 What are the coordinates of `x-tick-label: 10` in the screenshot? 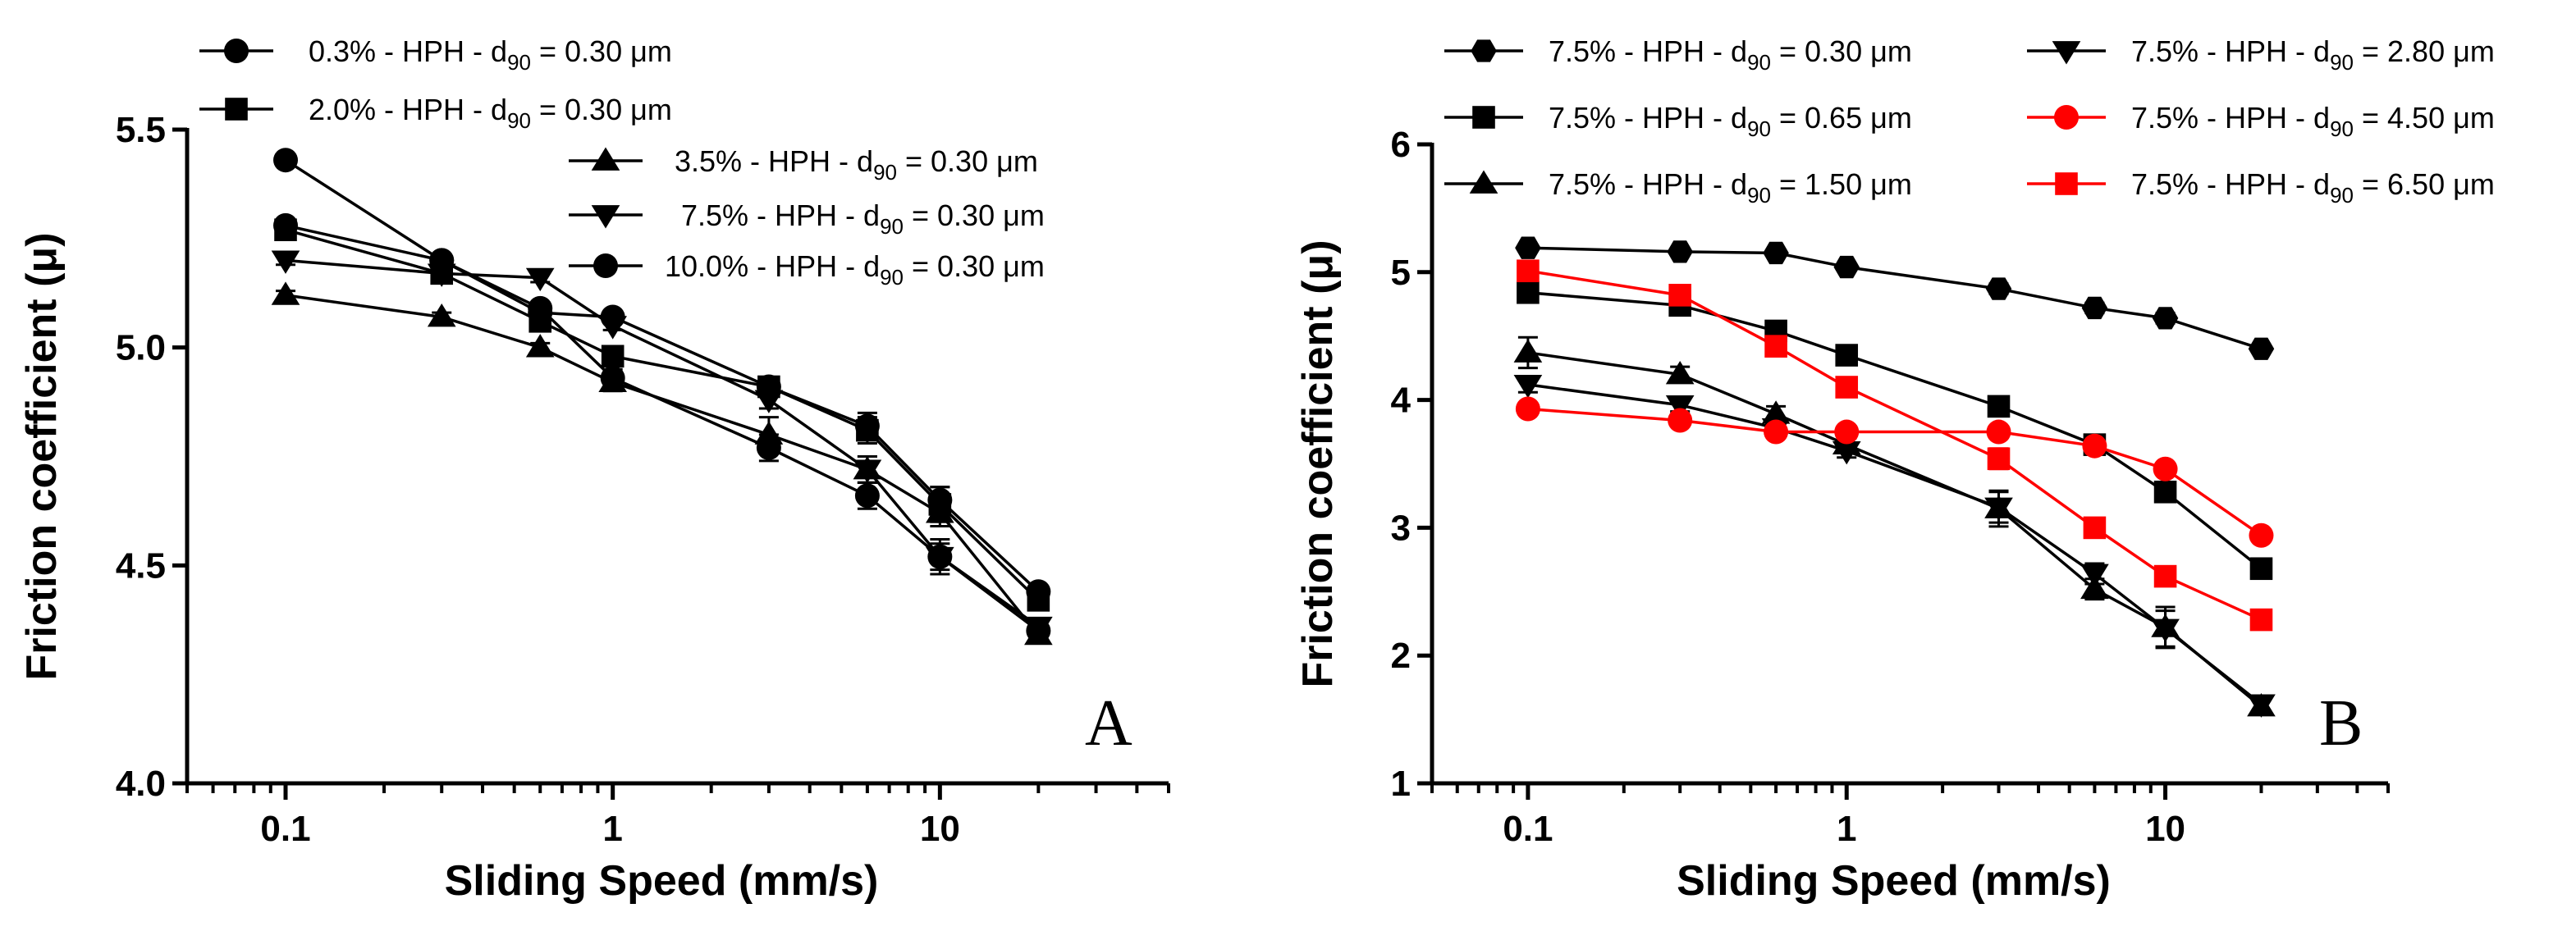 It's located at (940, 829).